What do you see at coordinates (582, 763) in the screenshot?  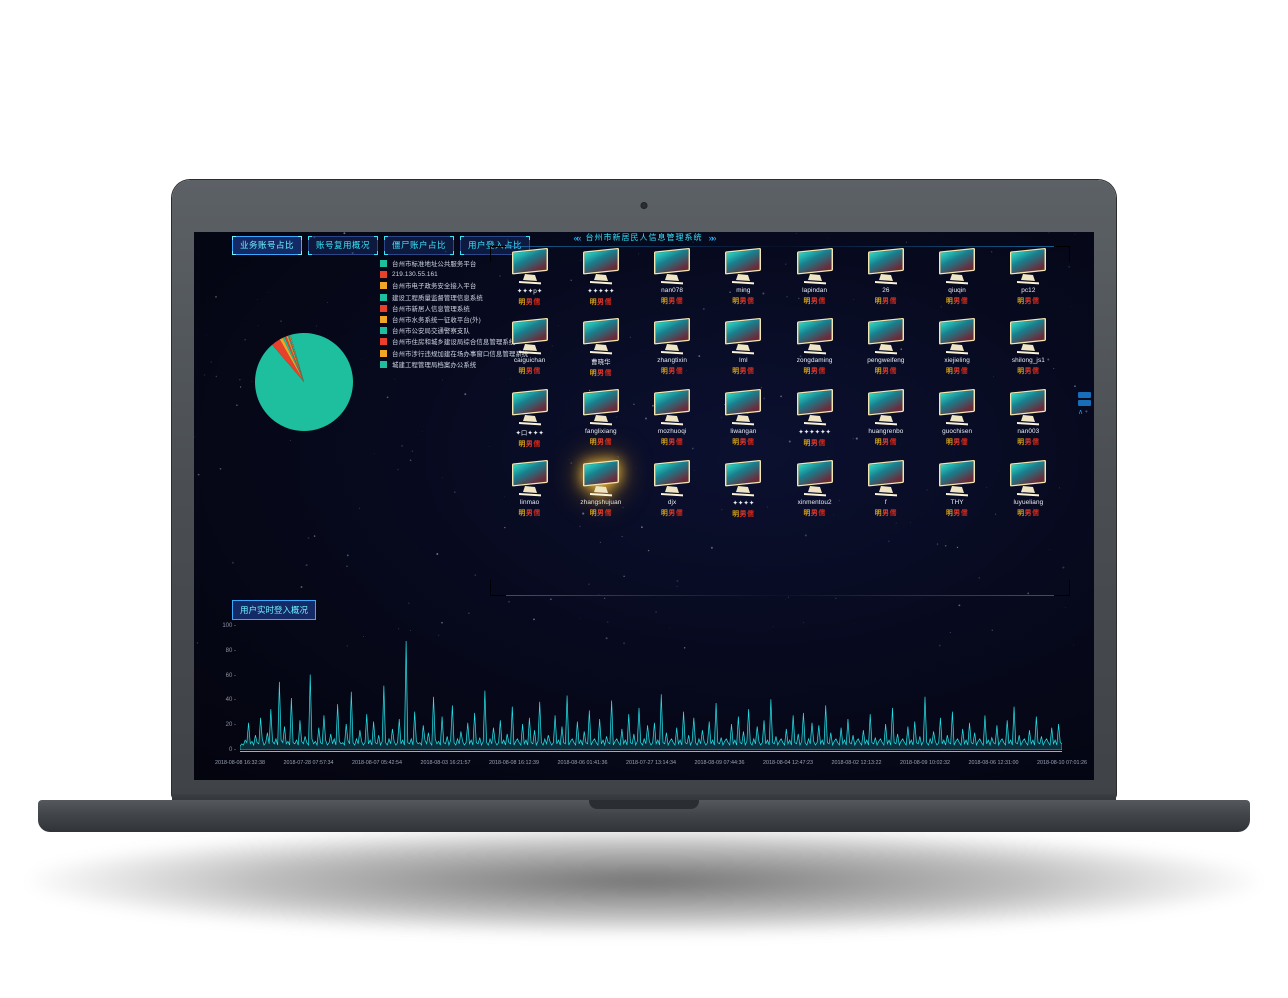 I see `x-axis-tick: 2018-08-06 01:41:36` at bounding box center [582, 763].